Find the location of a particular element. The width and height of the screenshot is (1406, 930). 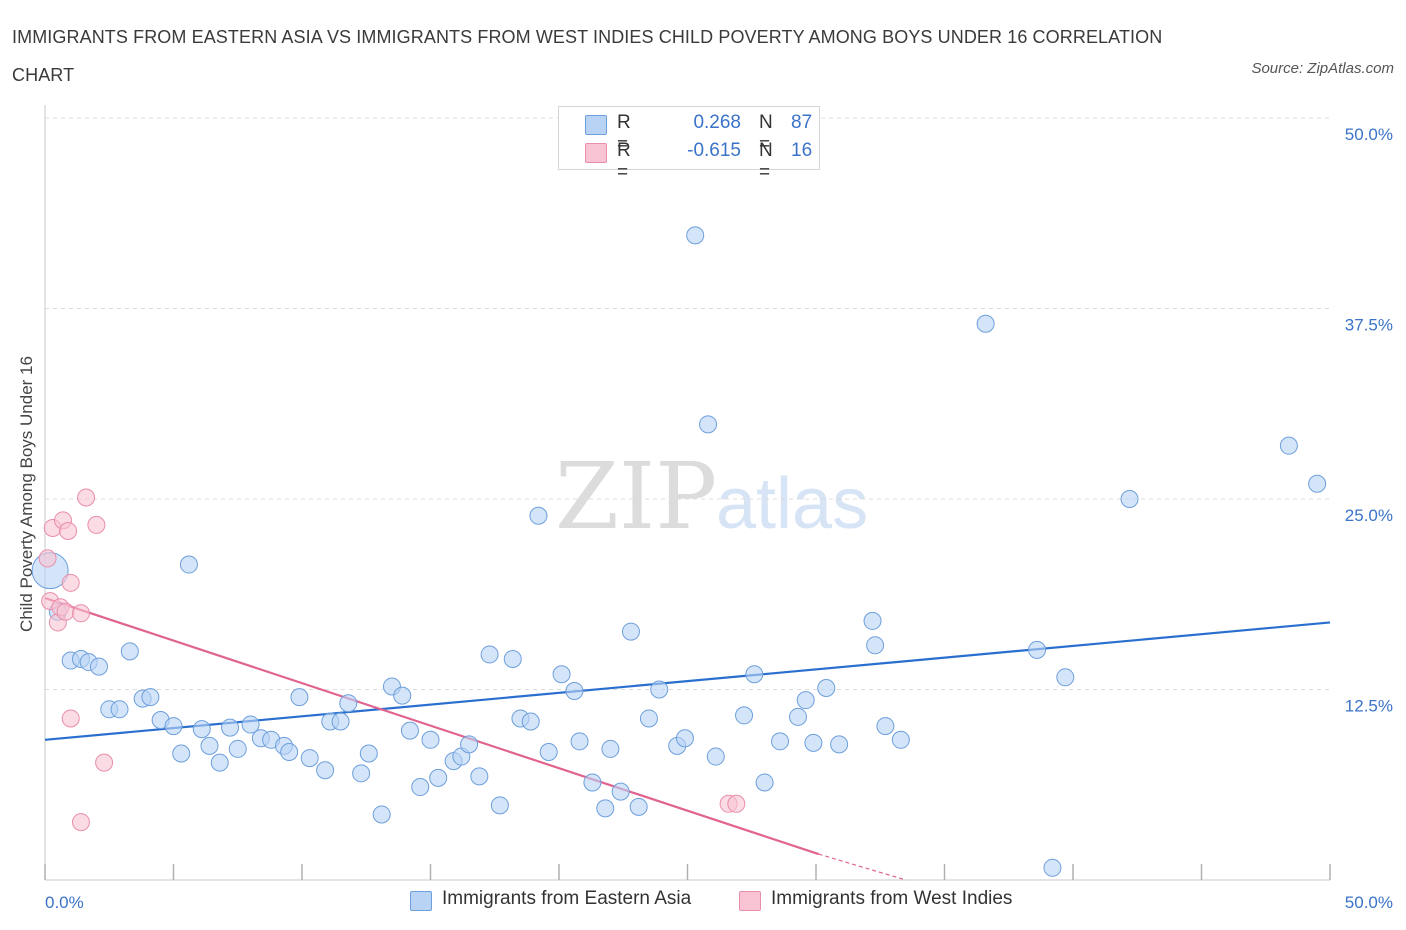

y-tick-label: 37.5% is located at coordinates (1369, 325).